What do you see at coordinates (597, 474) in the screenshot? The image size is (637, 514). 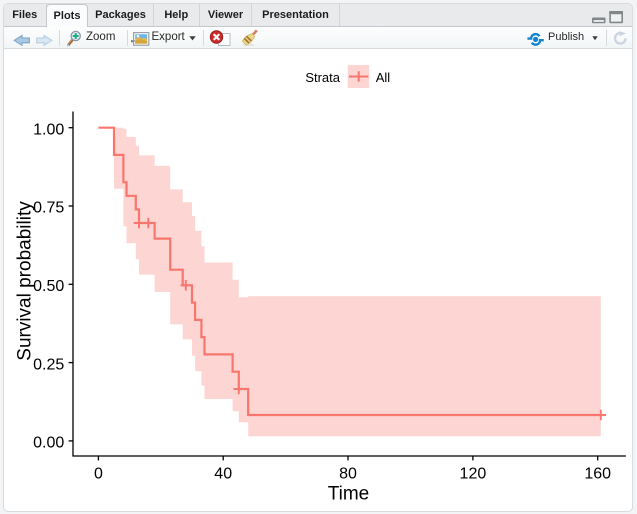 I see `svg-text: 160` at bounding box center [597, 474].